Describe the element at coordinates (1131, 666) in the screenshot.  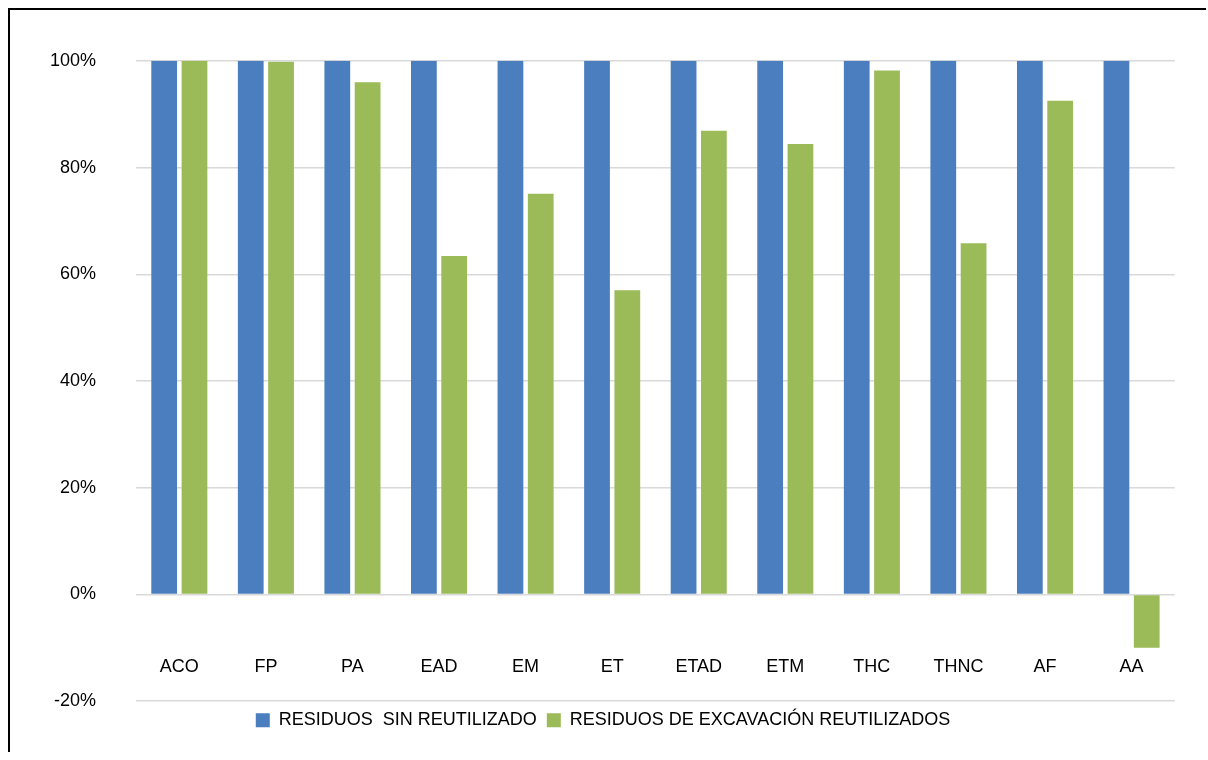
I see `x-tick-label: AA` at that location.